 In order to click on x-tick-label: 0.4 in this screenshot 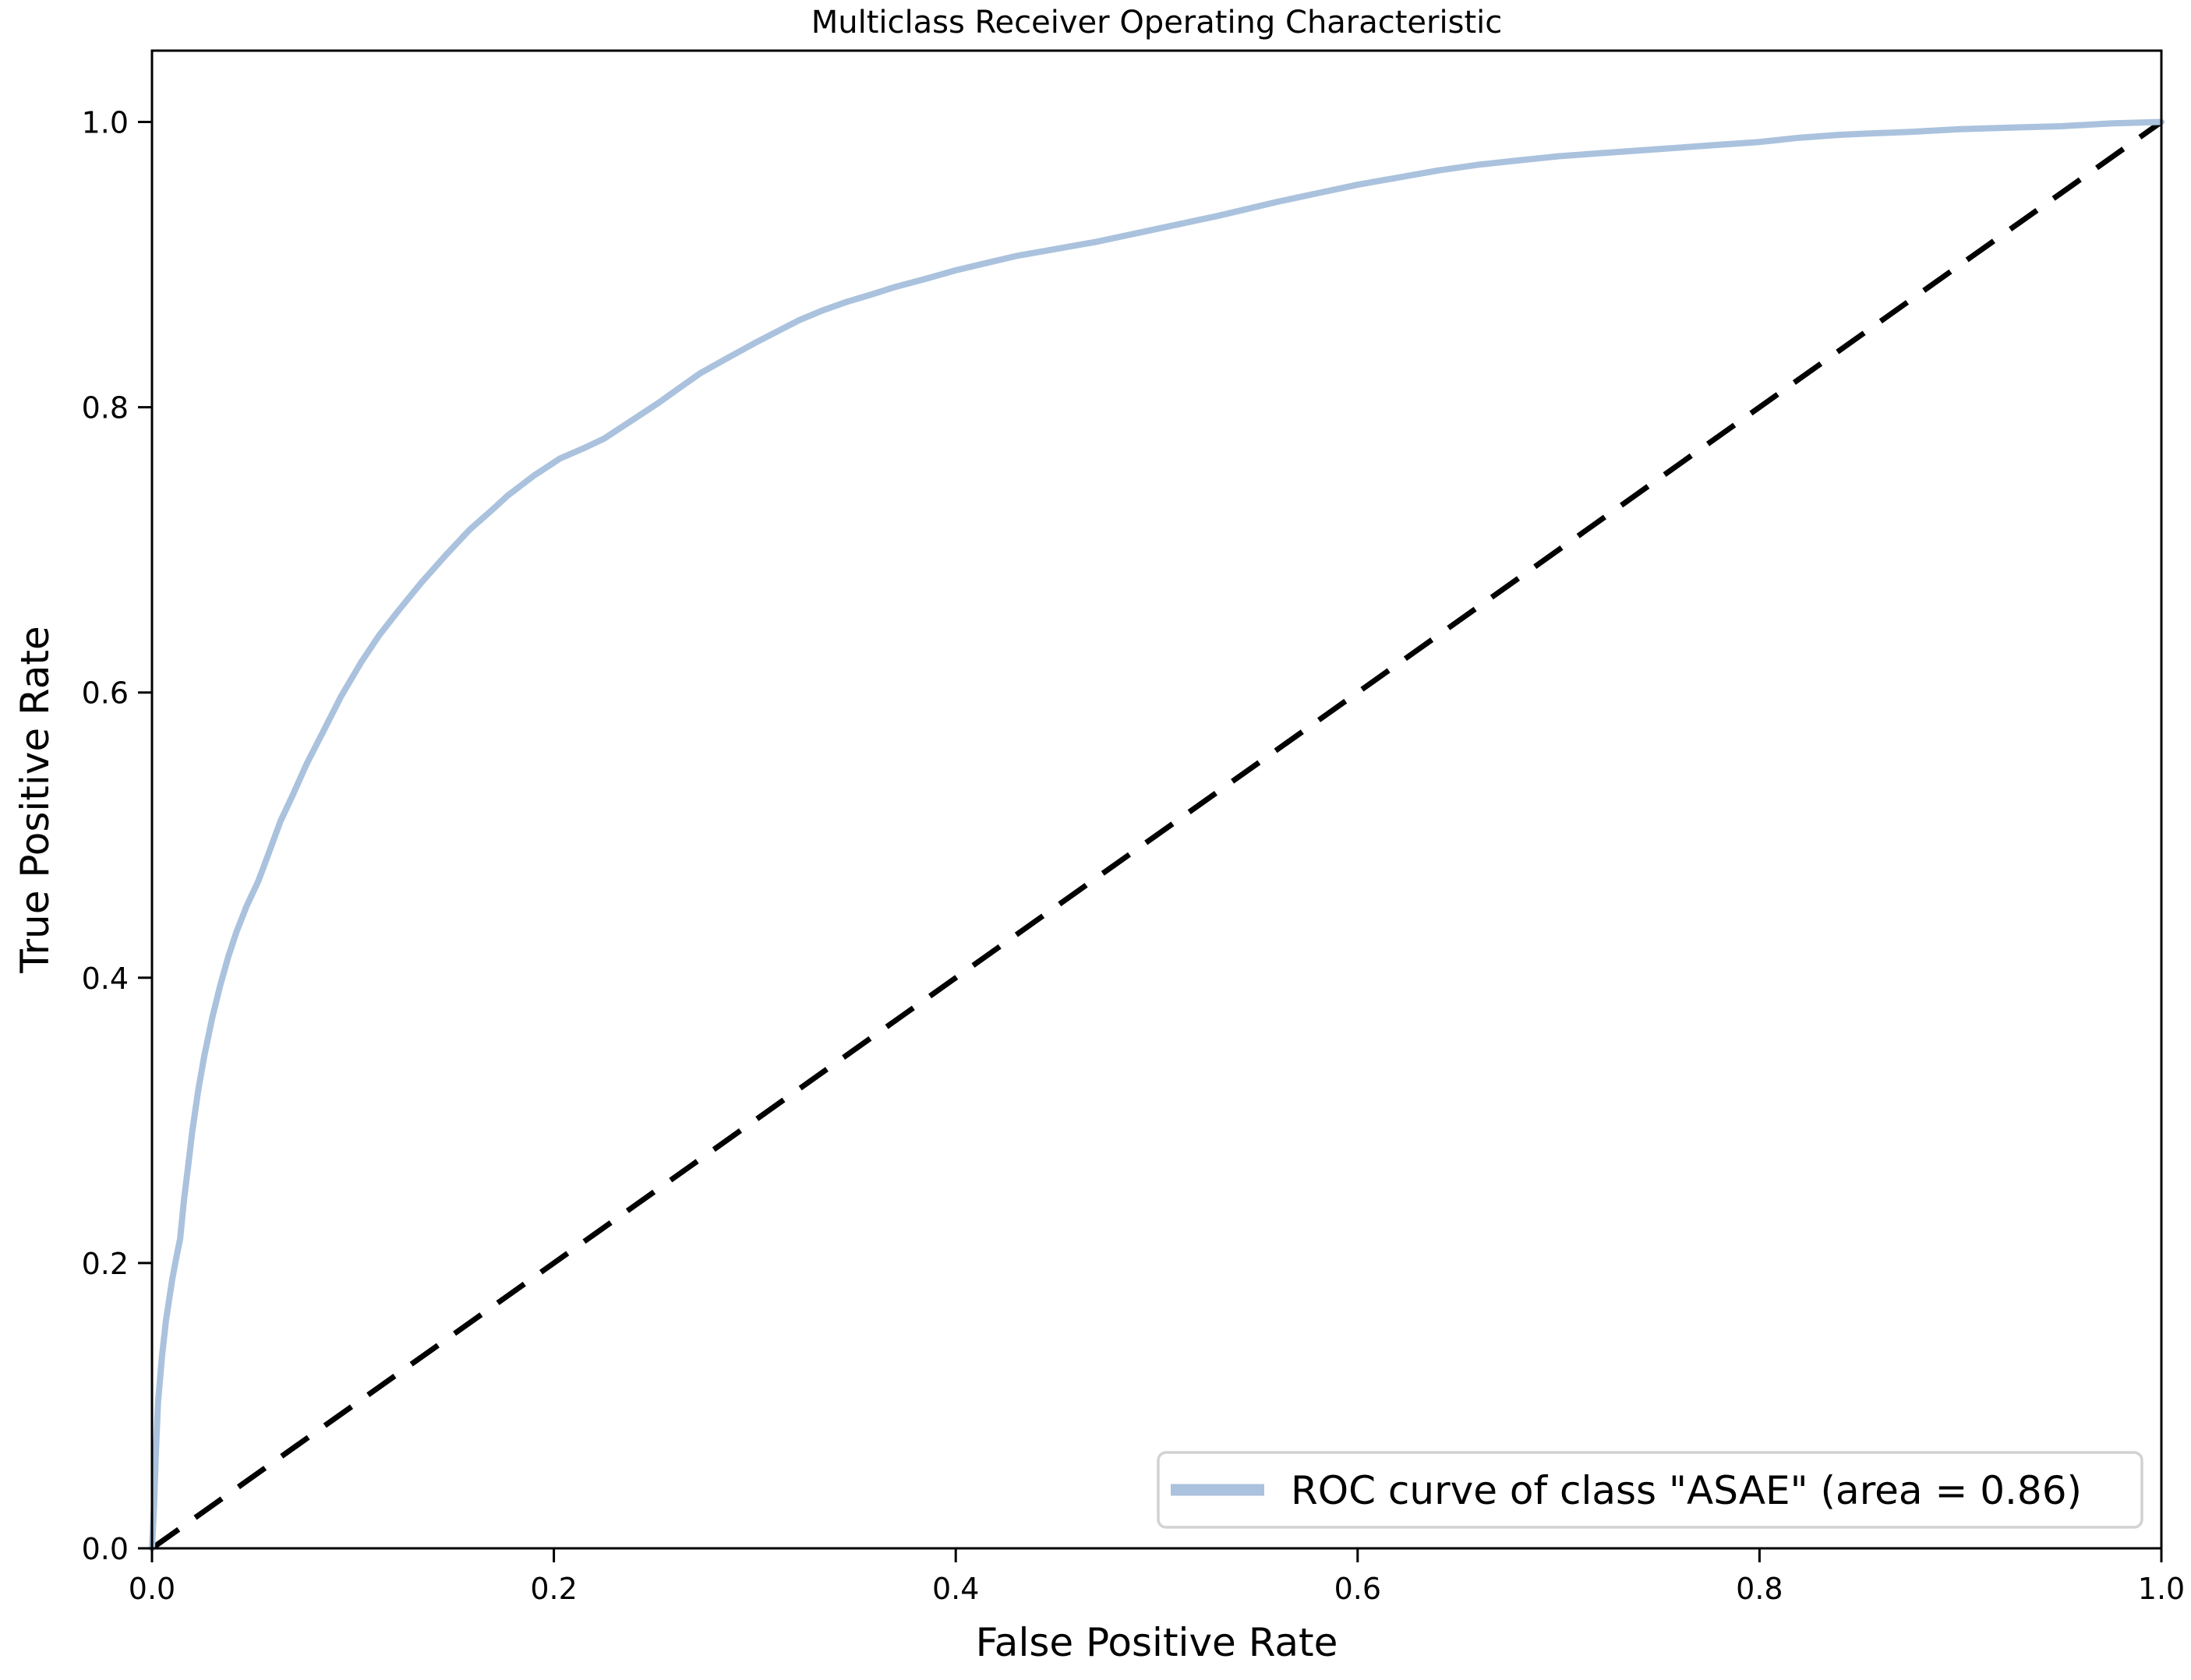, I will do `click(955, 1589)`.